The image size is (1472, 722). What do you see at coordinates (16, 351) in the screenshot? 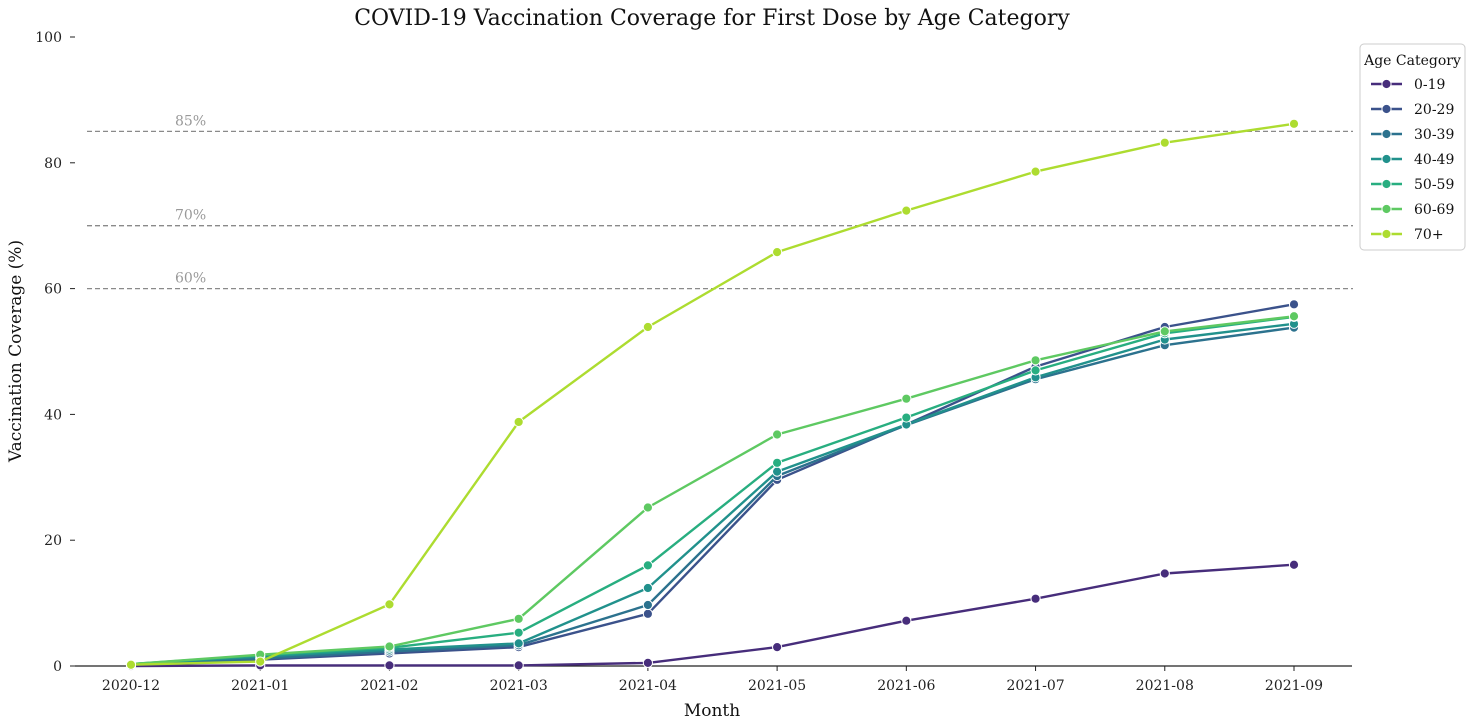
I see `y-axis-label: Vaccination Coverage (%)` at bounding box center [16, 351].